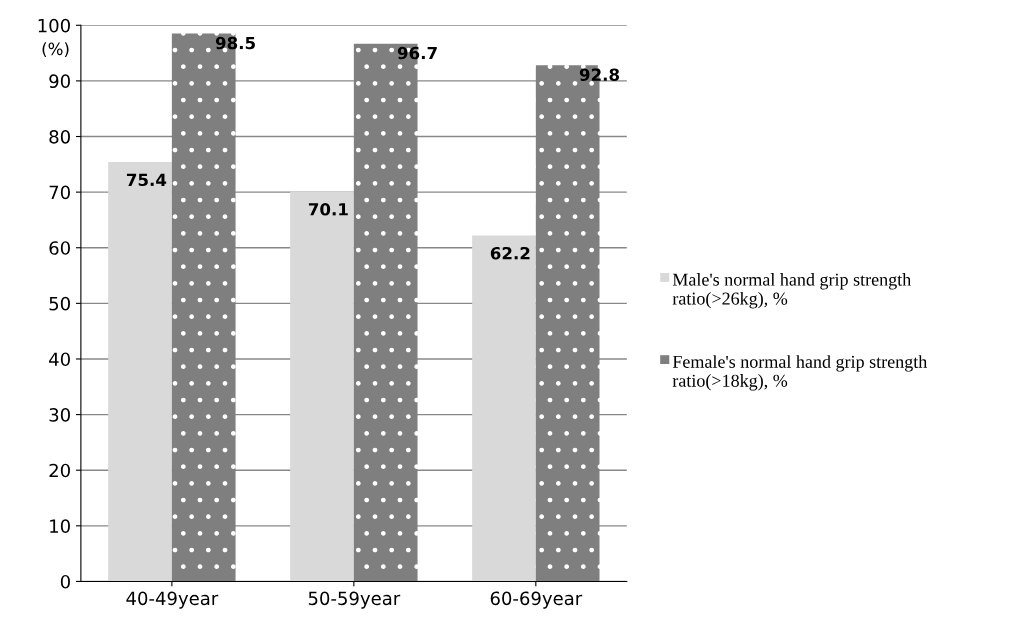  Describe the element at coordinates (417, 53) in the screenshot. I see `data-label: 96.7` at that location.